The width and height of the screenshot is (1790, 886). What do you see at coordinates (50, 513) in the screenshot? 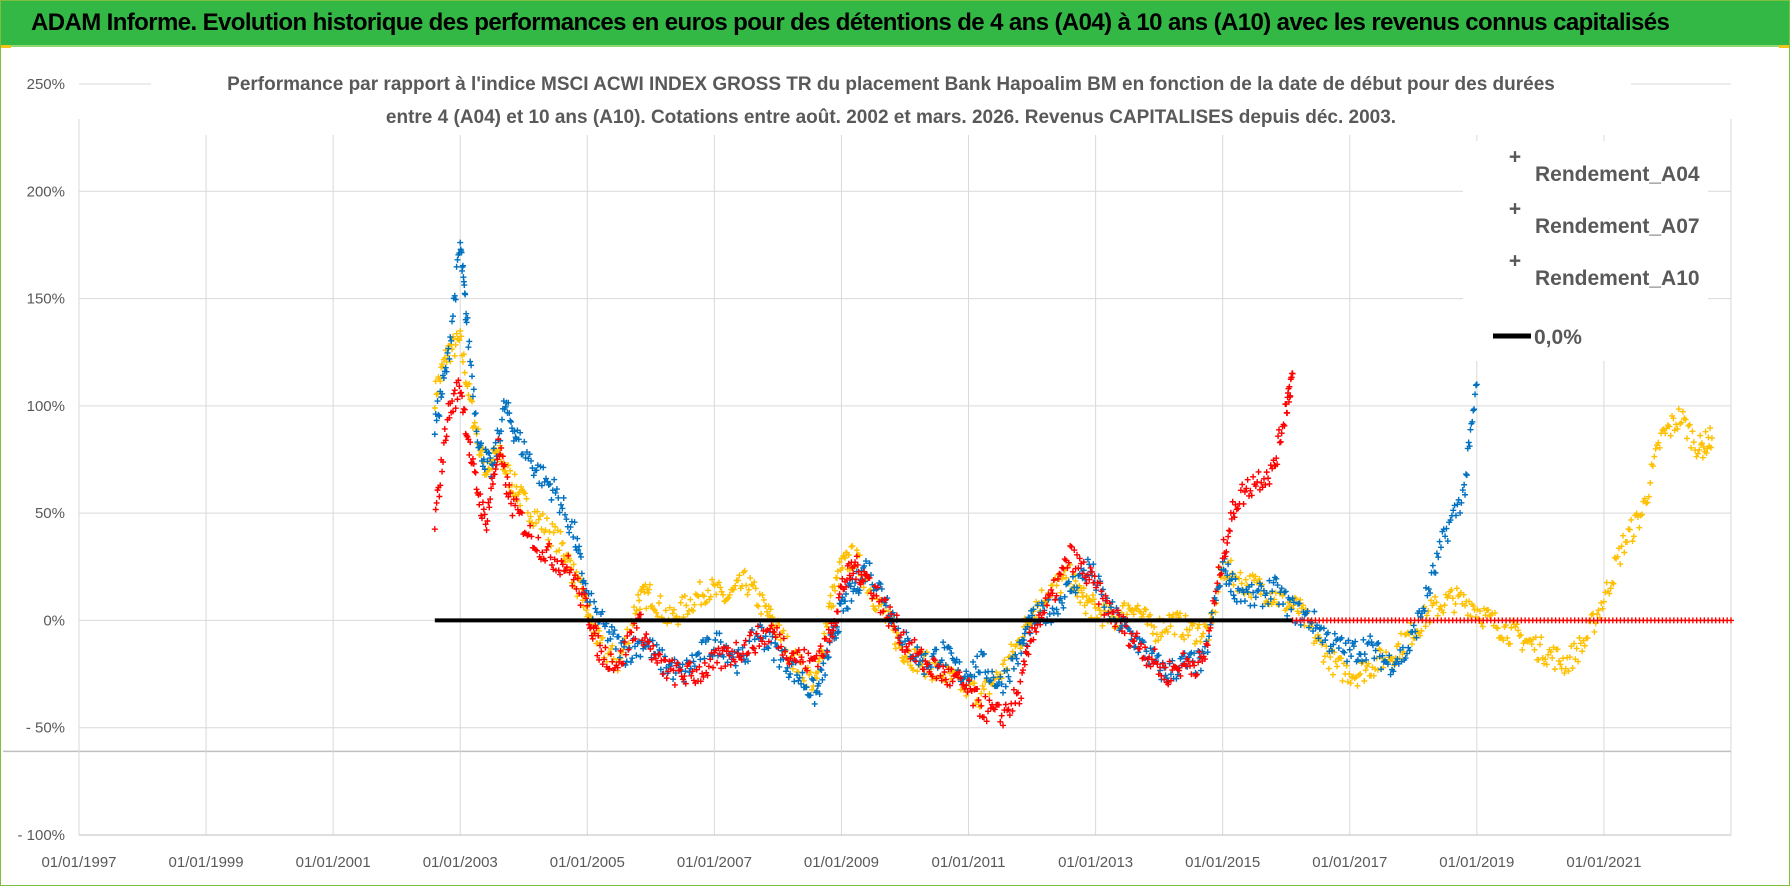
I see `y-tick-label: 50%` at bounding box center [50, 513].